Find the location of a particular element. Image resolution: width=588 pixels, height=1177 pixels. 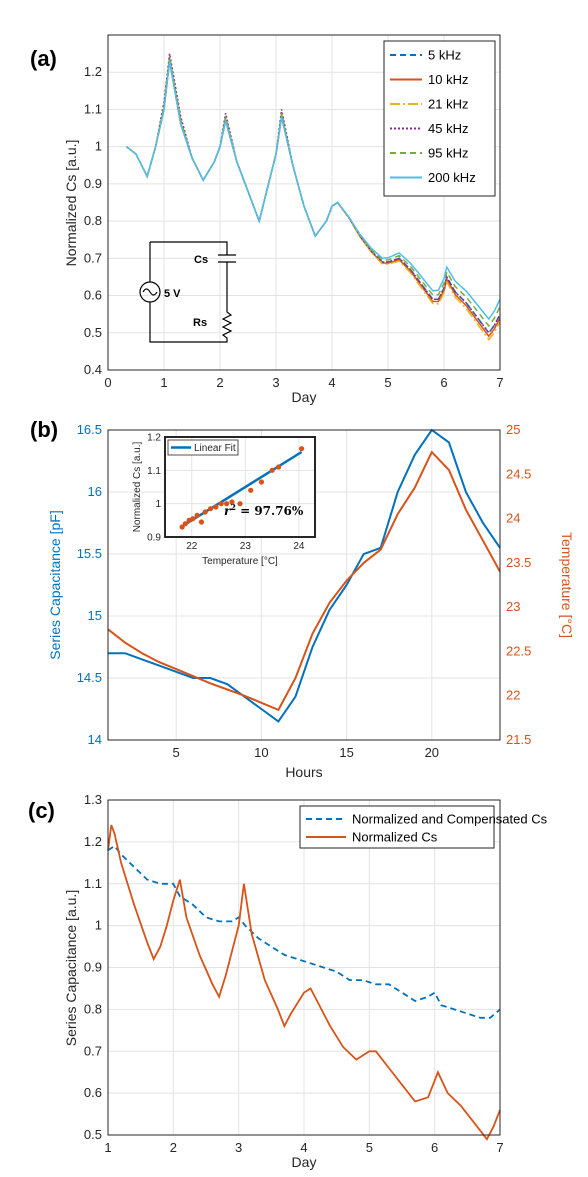

chart-a-xtick-label: 3 is located at coordinates (275, 382).